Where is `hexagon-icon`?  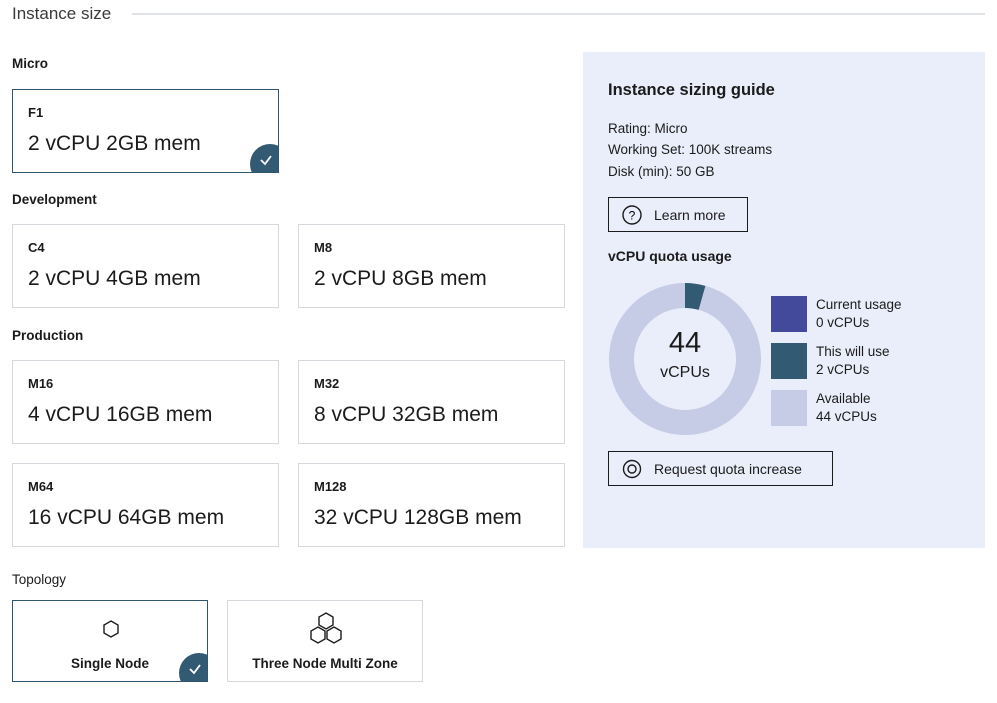 hexagon-icon is located at coordinates (110, 629).